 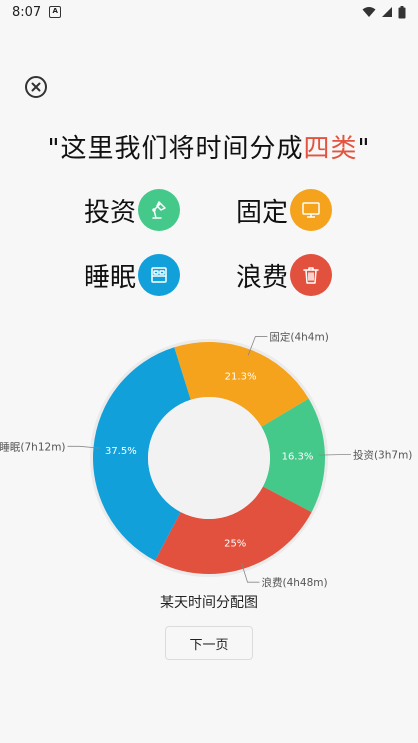 I want to click on donut-hole, so click(x=209, y=458).